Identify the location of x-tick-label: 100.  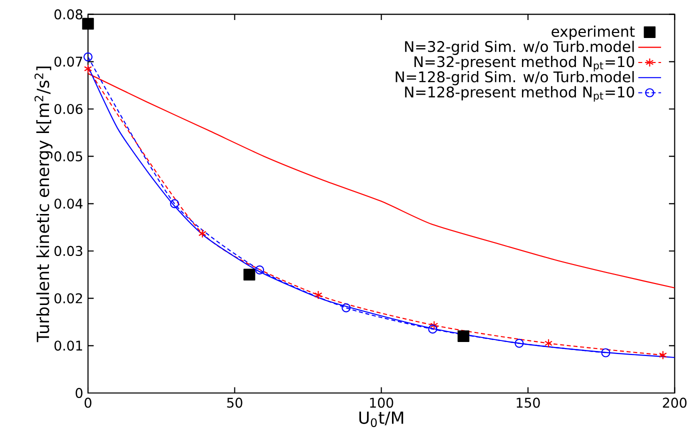
(382, 403).